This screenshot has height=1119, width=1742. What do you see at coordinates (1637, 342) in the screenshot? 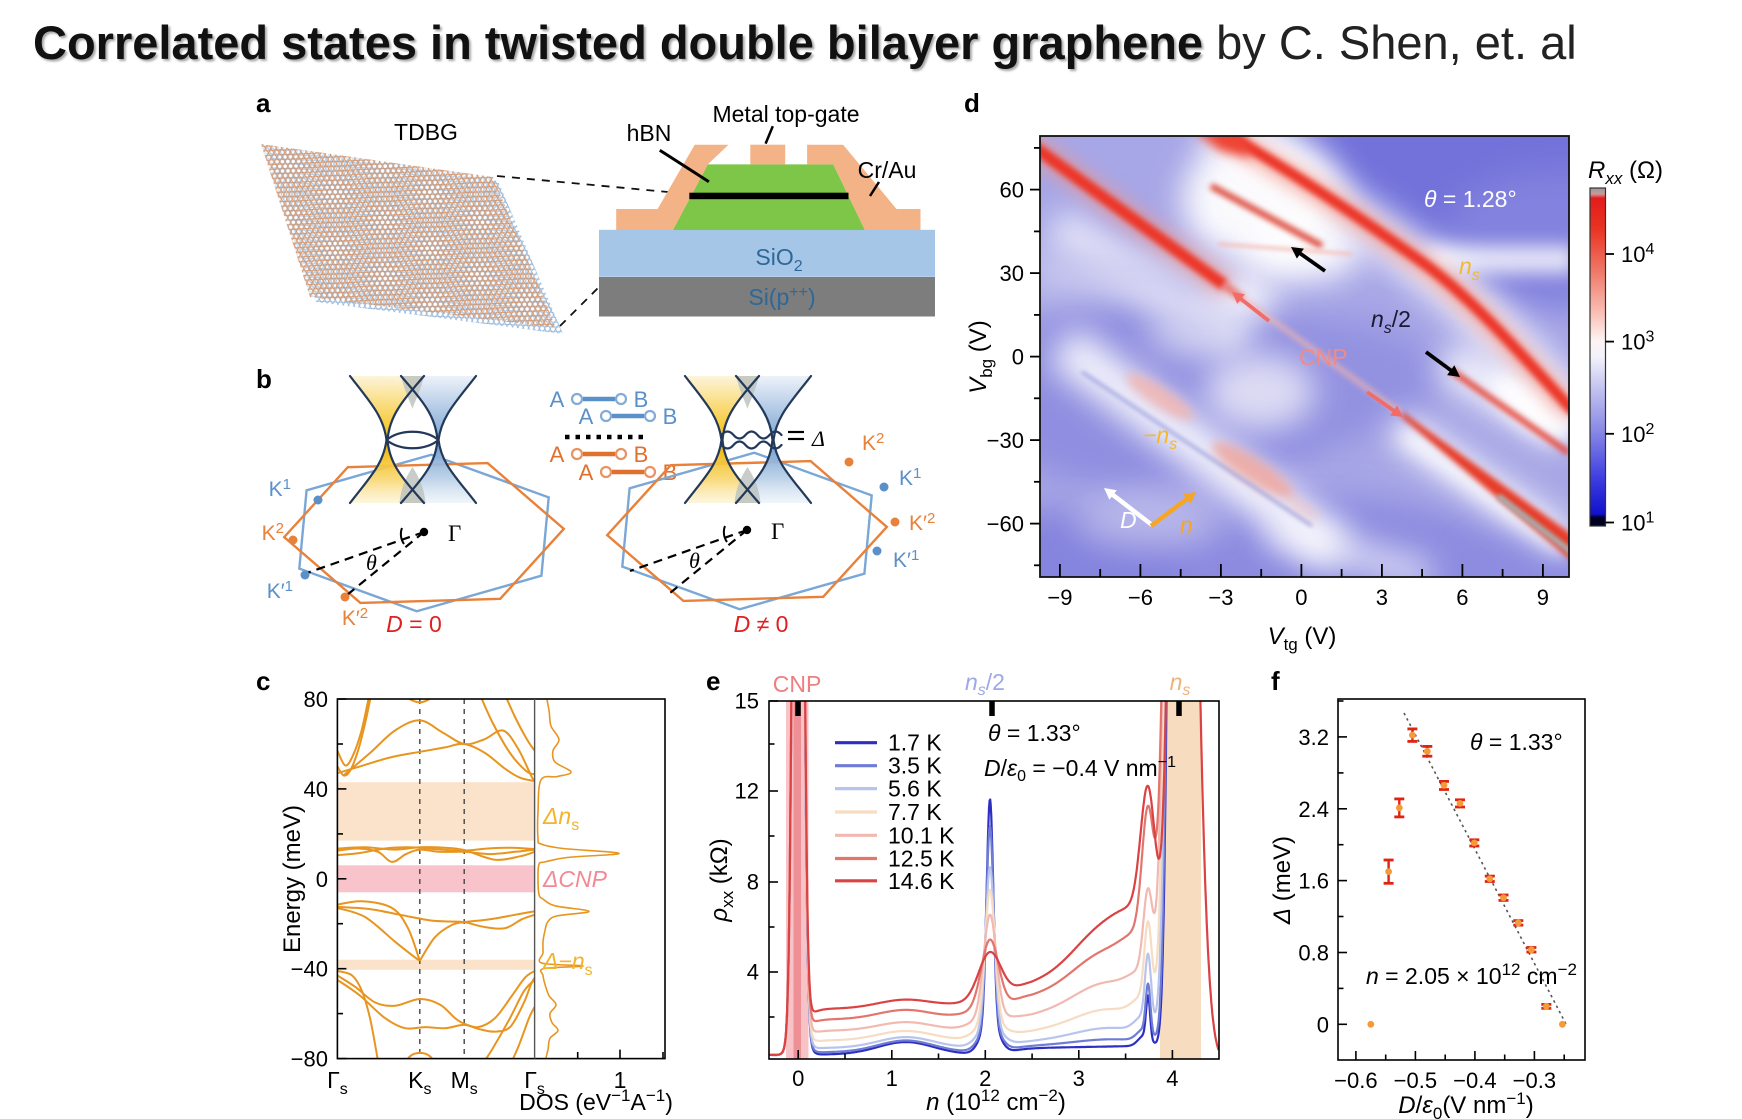
I see `svg-text: 103` at bounding box center [1637, 342].